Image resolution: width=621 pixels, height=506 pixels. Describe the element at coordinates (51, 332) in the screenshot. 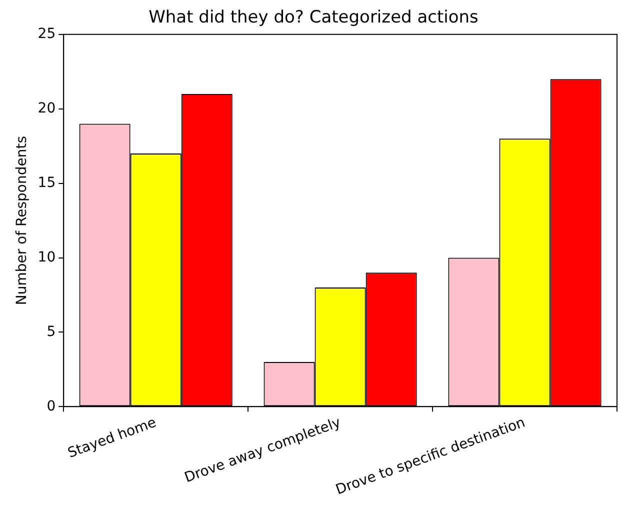

I see `y-tick-label: 5` at that location.